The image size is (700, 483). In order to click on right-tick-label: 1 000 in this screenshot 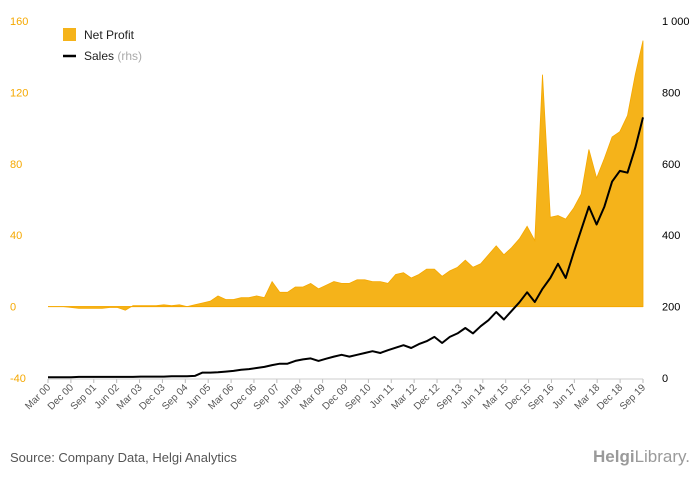, I will do `click(676, 22)`.